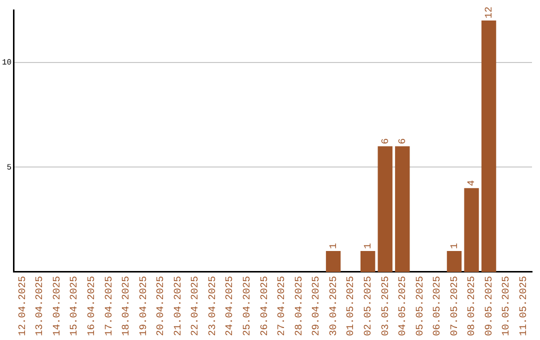  What do you see at coordinates (248, 306) in the screenshot?
I see `x-tick-label: 25.04.2025` at bounding box center [248, 306].